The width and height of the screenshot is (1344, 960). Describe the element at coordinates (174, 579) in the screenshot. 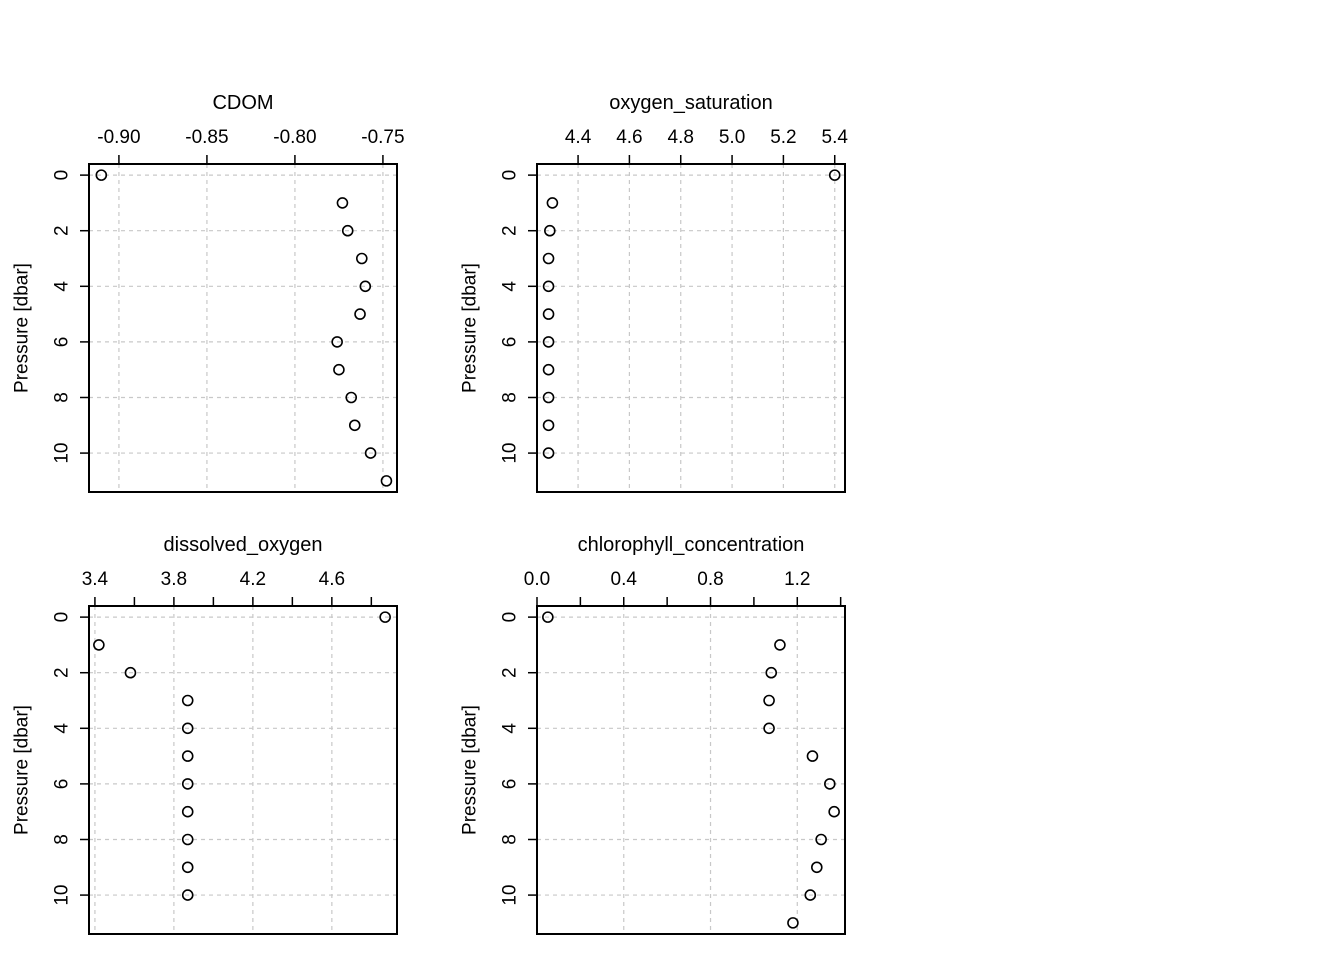

I see `x-tick-label: 3.8` at that location.